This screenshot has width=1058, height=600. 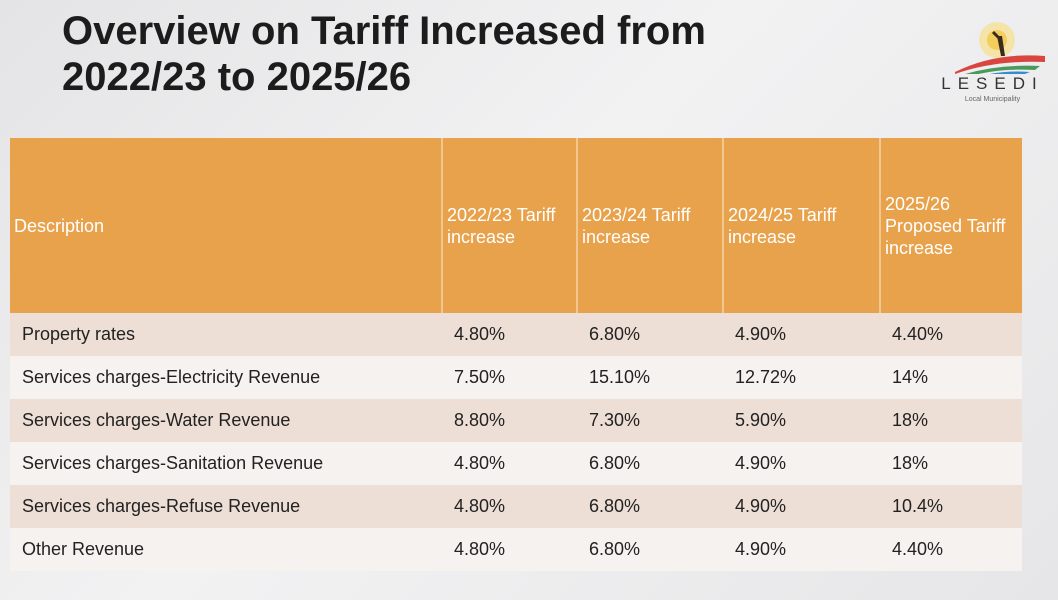 I want to click on table-row: Other Revenue 4.80% 6.80% 4.90% 4.40%, so click(x=516, y=549).